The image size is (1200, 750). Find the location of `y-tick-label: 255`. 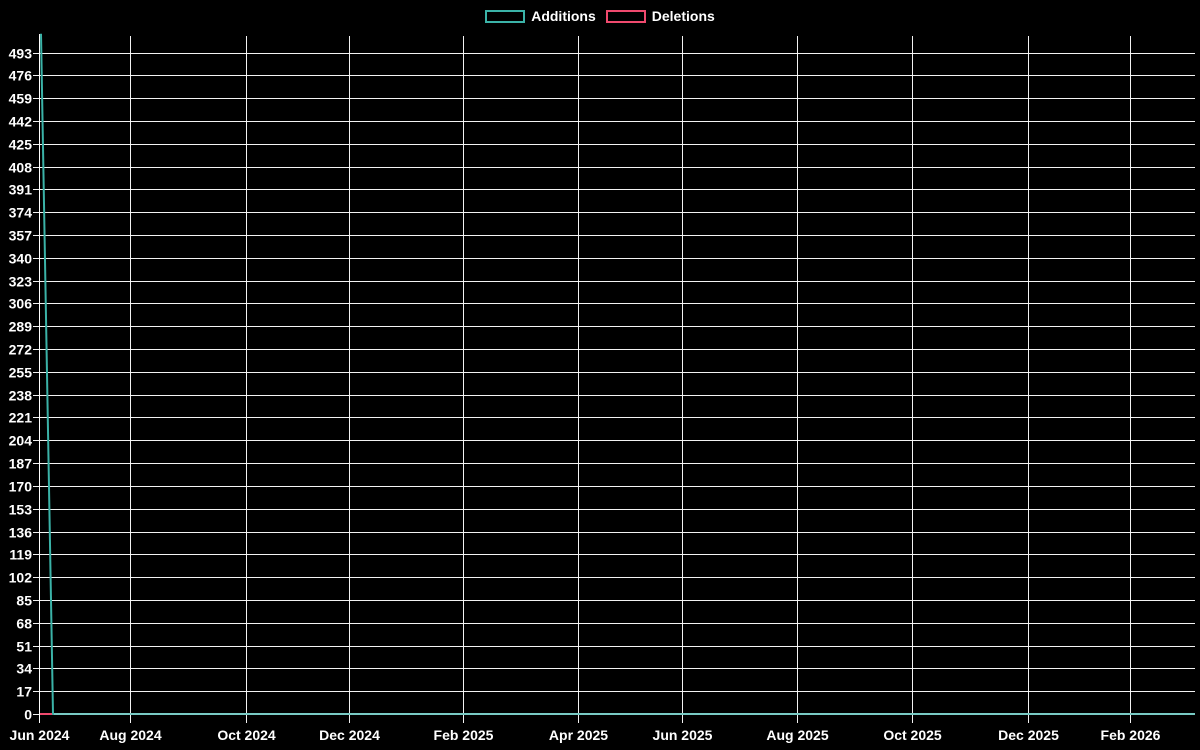

y-tick-label: 255 is located at coordinates (21, 372).